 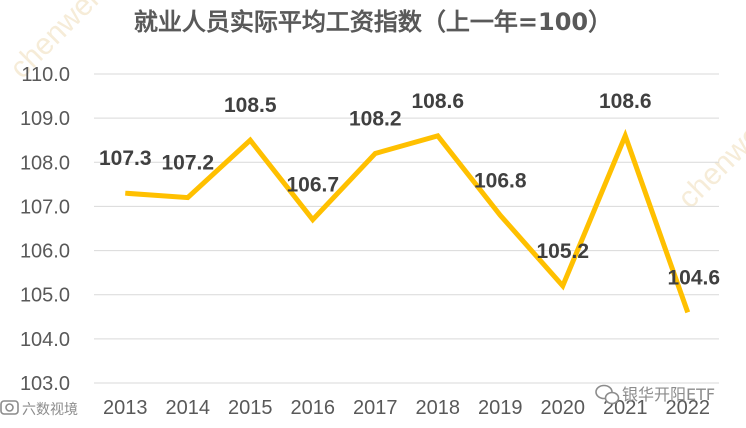 What do you see at coordinates (45, 207) in the screenshot?
I see `y-tick-label: 107.0` at bounding box center [45, 207].